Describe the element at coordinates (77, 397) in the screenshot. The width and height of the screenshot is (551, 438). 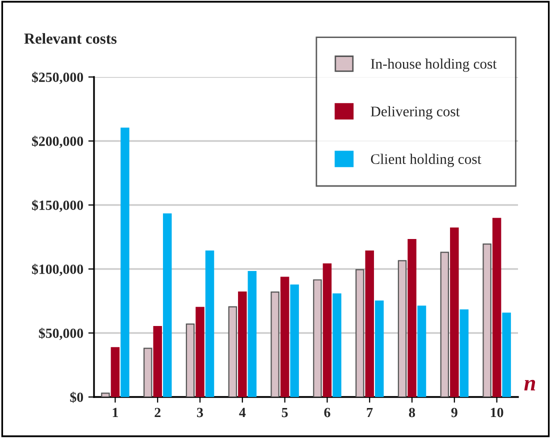
I see `y-tick-label: $0` at that location.